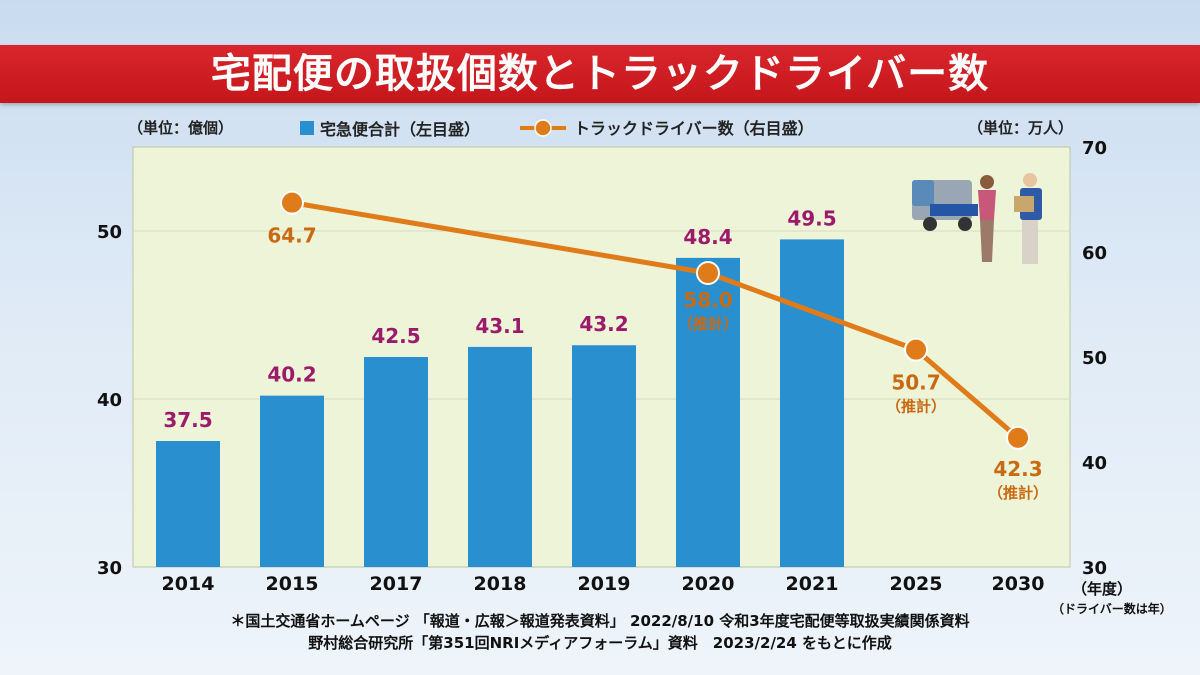  I want to click on bar-value-label: 37.5, so click(187, 420).